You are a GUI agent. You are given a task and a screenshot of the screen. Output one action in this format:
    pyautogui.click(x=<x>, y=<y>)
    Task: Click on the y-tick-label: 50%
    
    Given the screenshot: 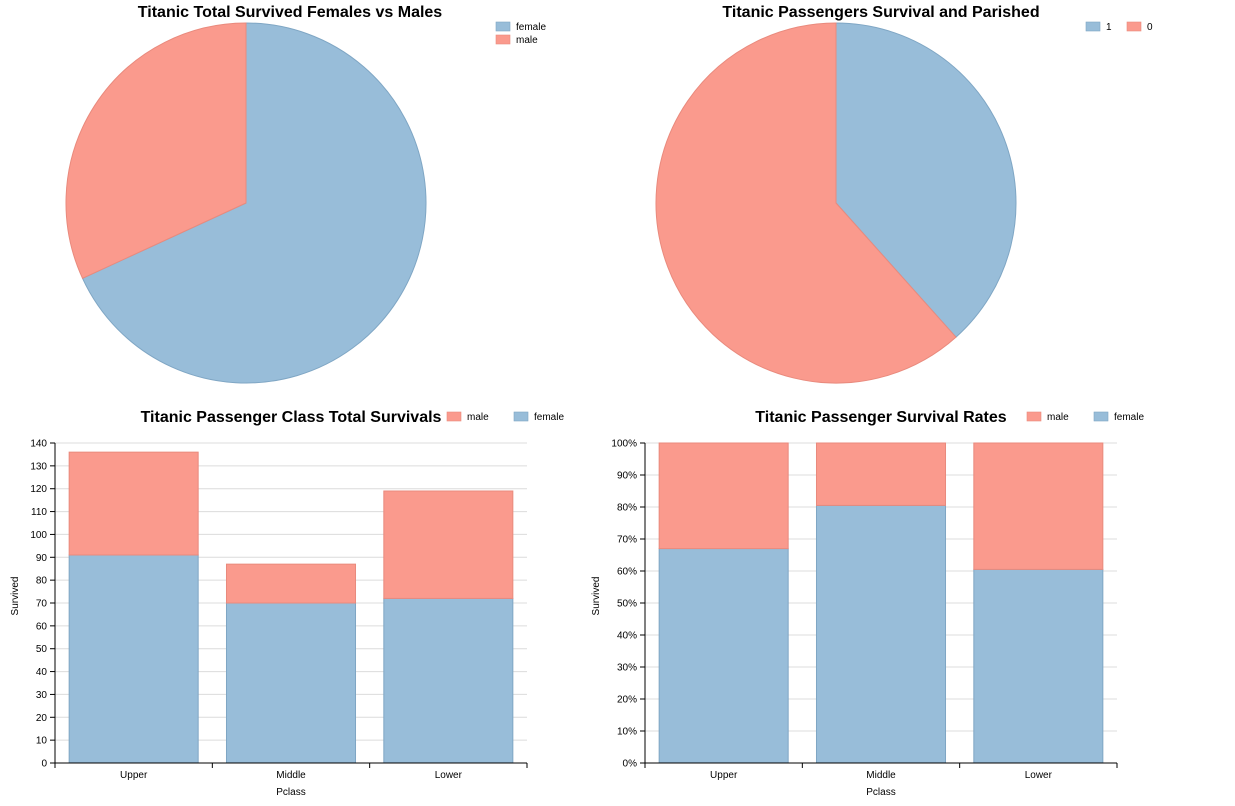 What is the action you would take?
    pyautogui.click(x=627, y=604)
    